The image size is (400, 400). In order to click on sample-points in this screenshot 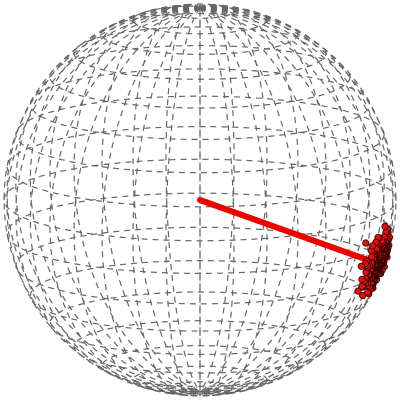, I will do `click(374, 261)`.